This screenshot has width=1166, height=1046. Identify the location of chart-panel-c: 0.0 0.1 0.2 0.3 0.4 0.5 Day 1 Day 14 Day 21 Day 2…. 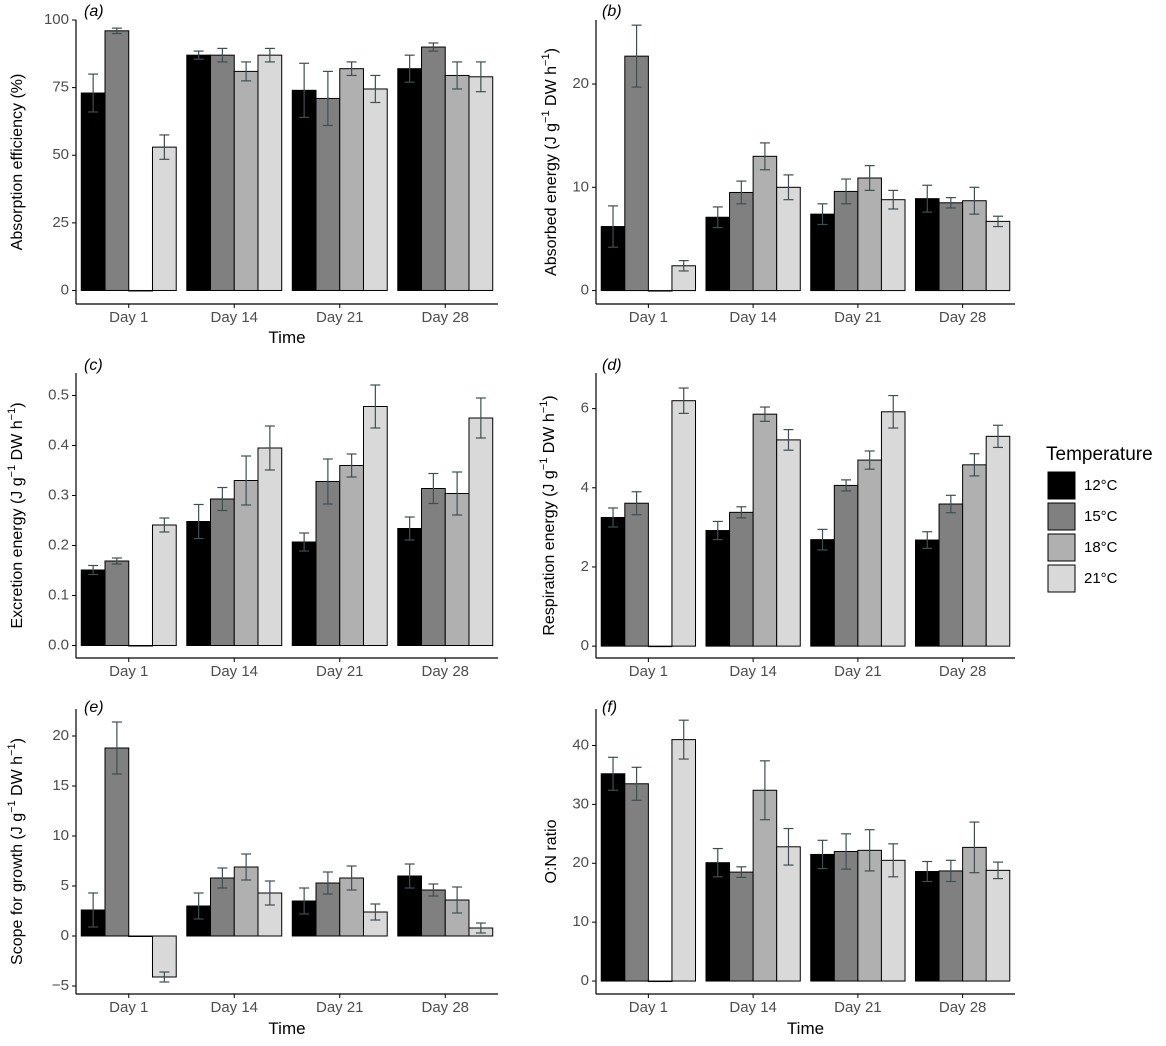
(252, 518).